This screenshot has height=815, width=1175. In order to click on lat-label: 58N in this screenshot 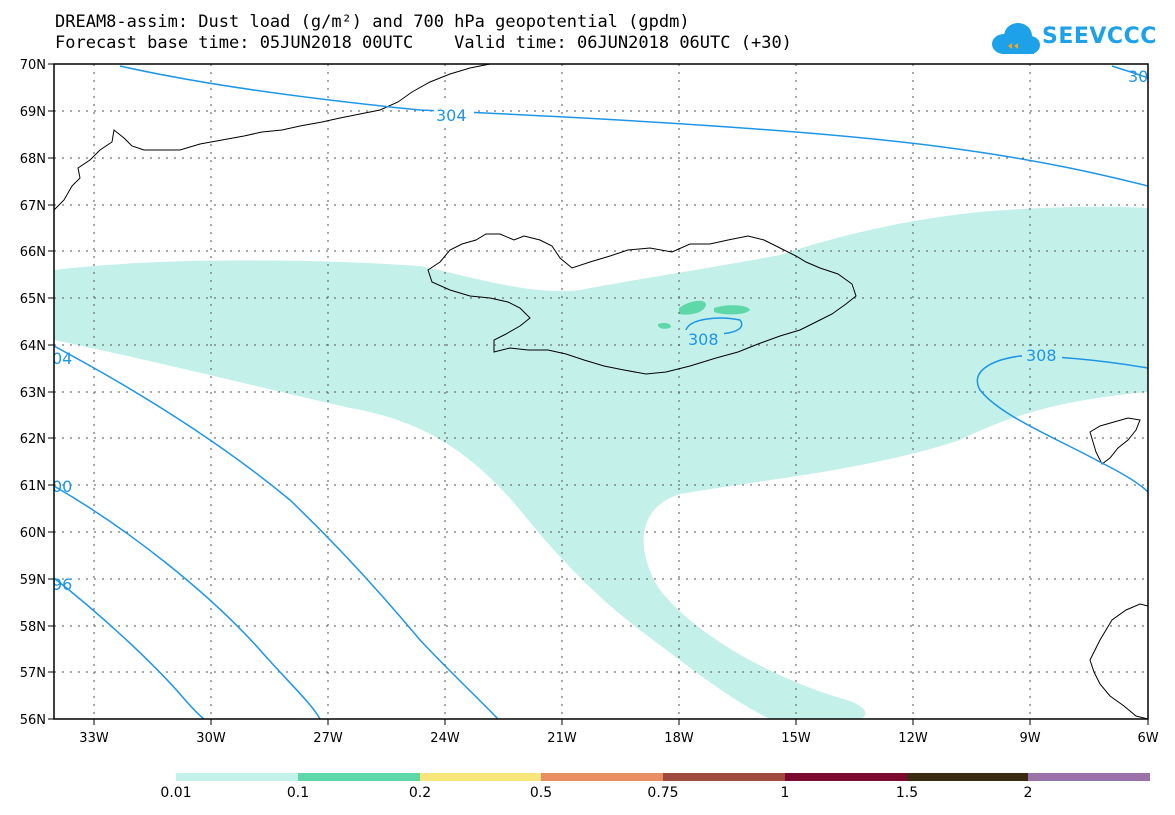, I will do `click(33, 627)`.